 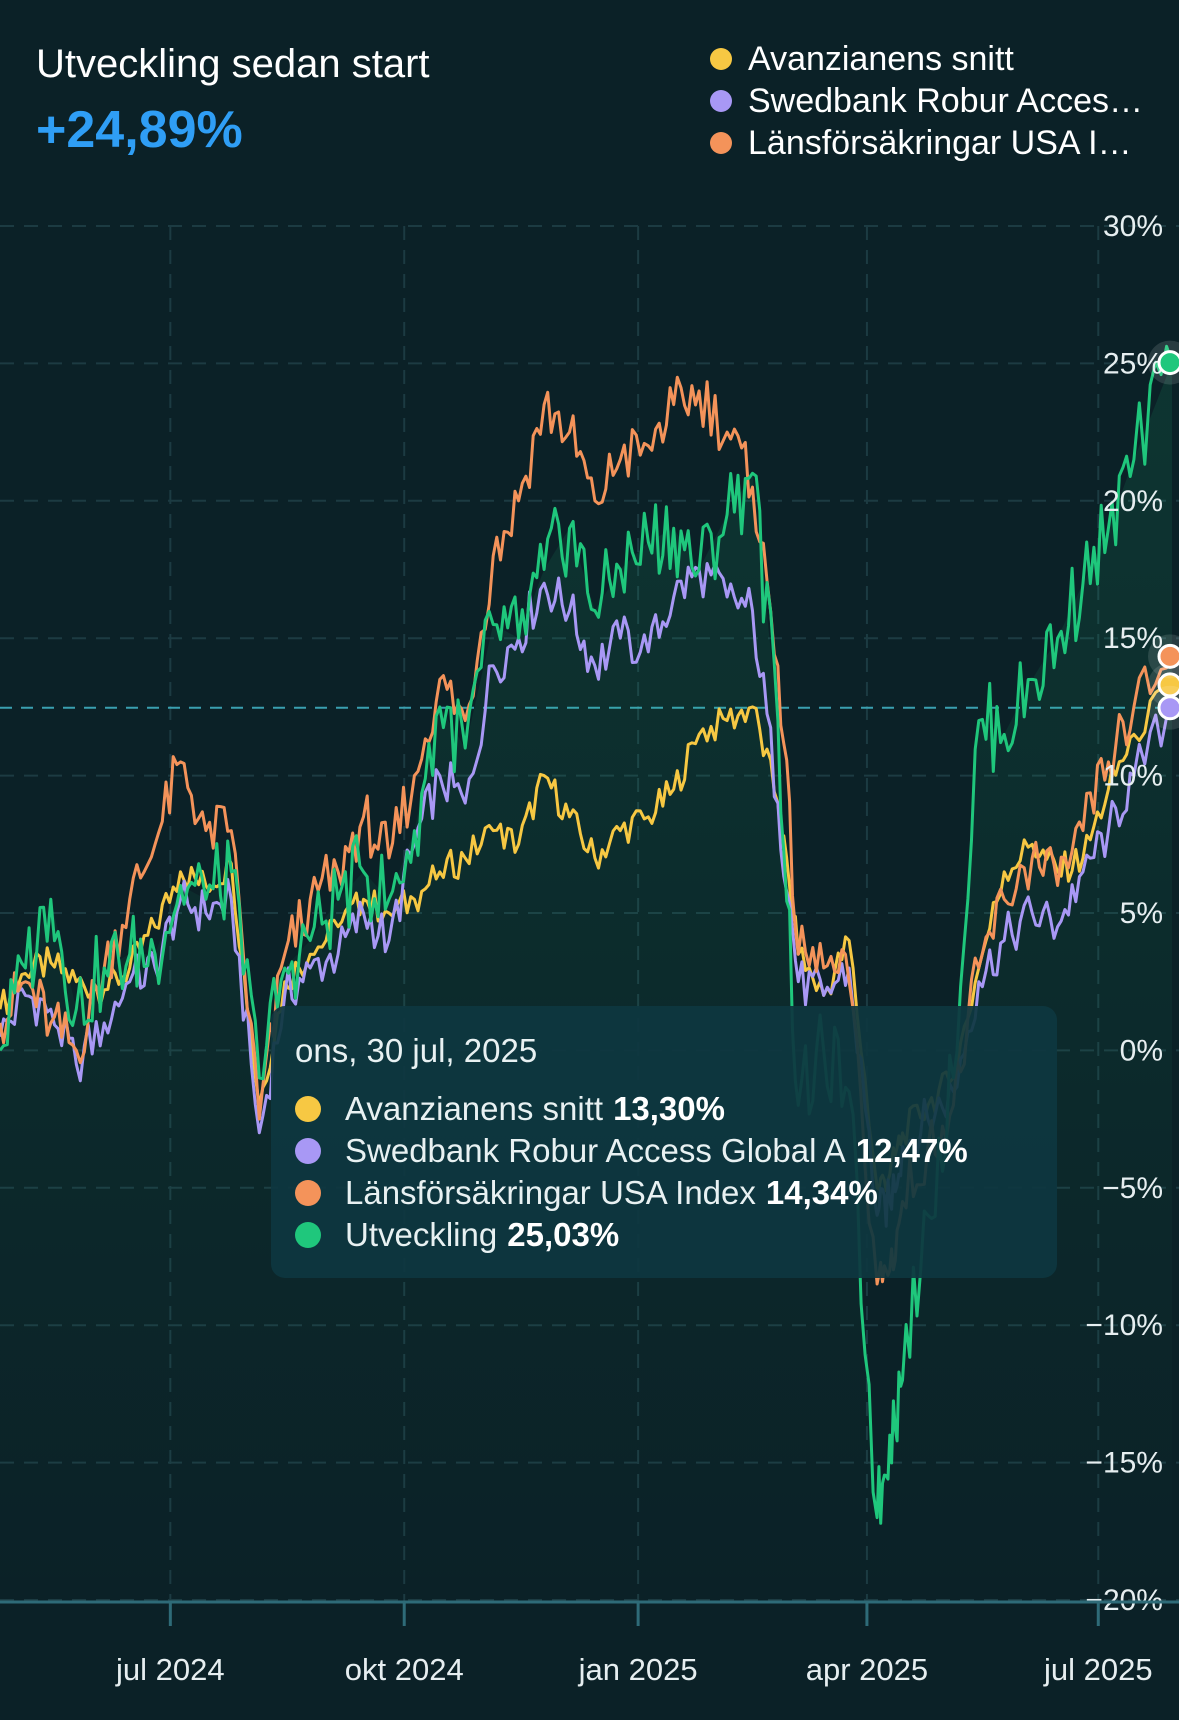 I want to click on end-marker-utveckling, so click(x=1163, y=362).